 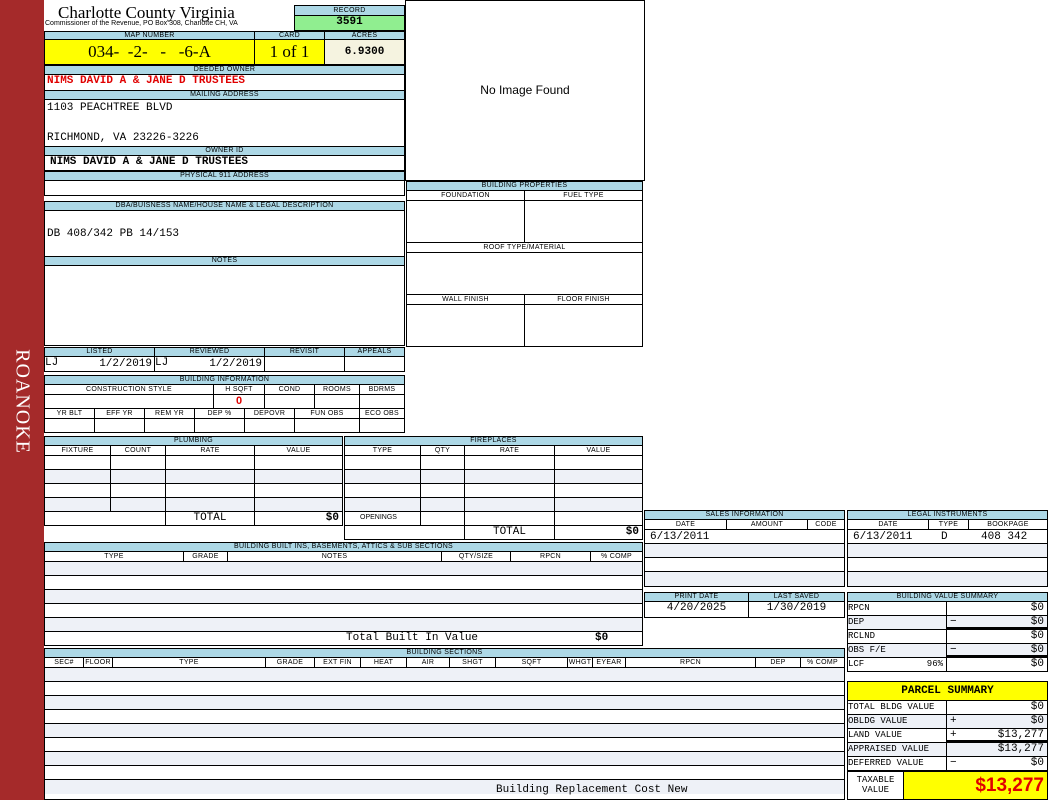 What do you see at coordinates (162, 363) in the screenshot?
I see `reviewed-by: LJ` at bounding box center [162, 363].